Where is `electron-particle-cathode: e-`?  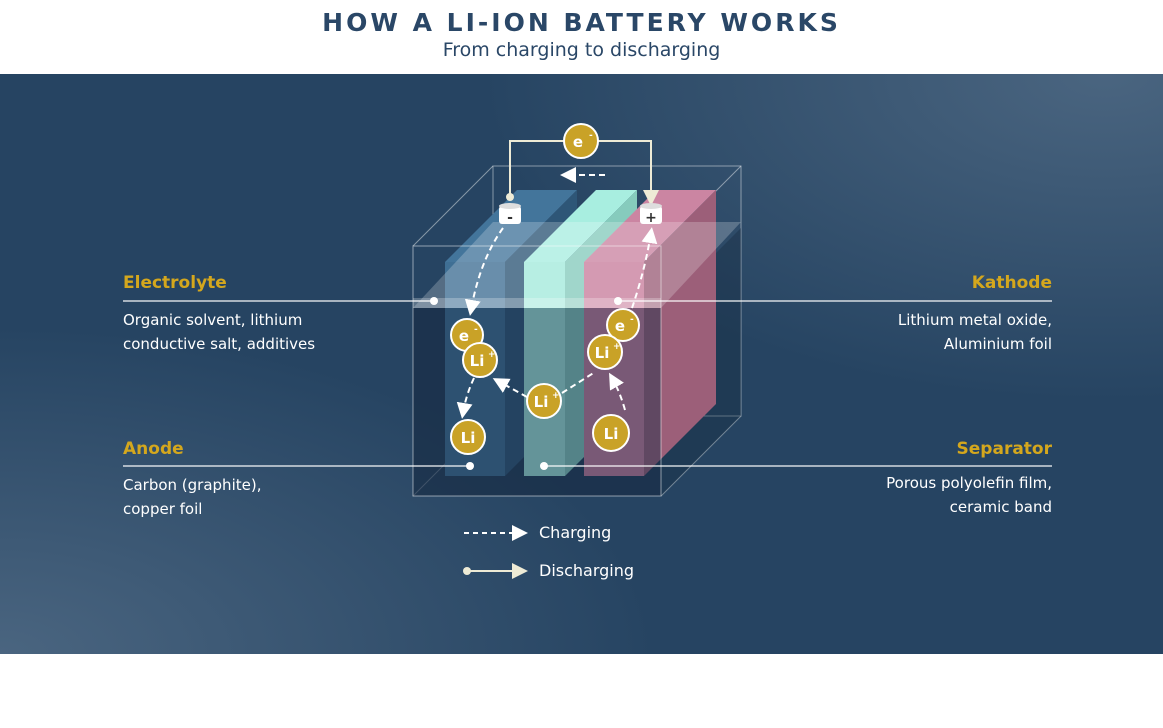
electron-particle-cathode: e- is located at coordinates (623, 325).